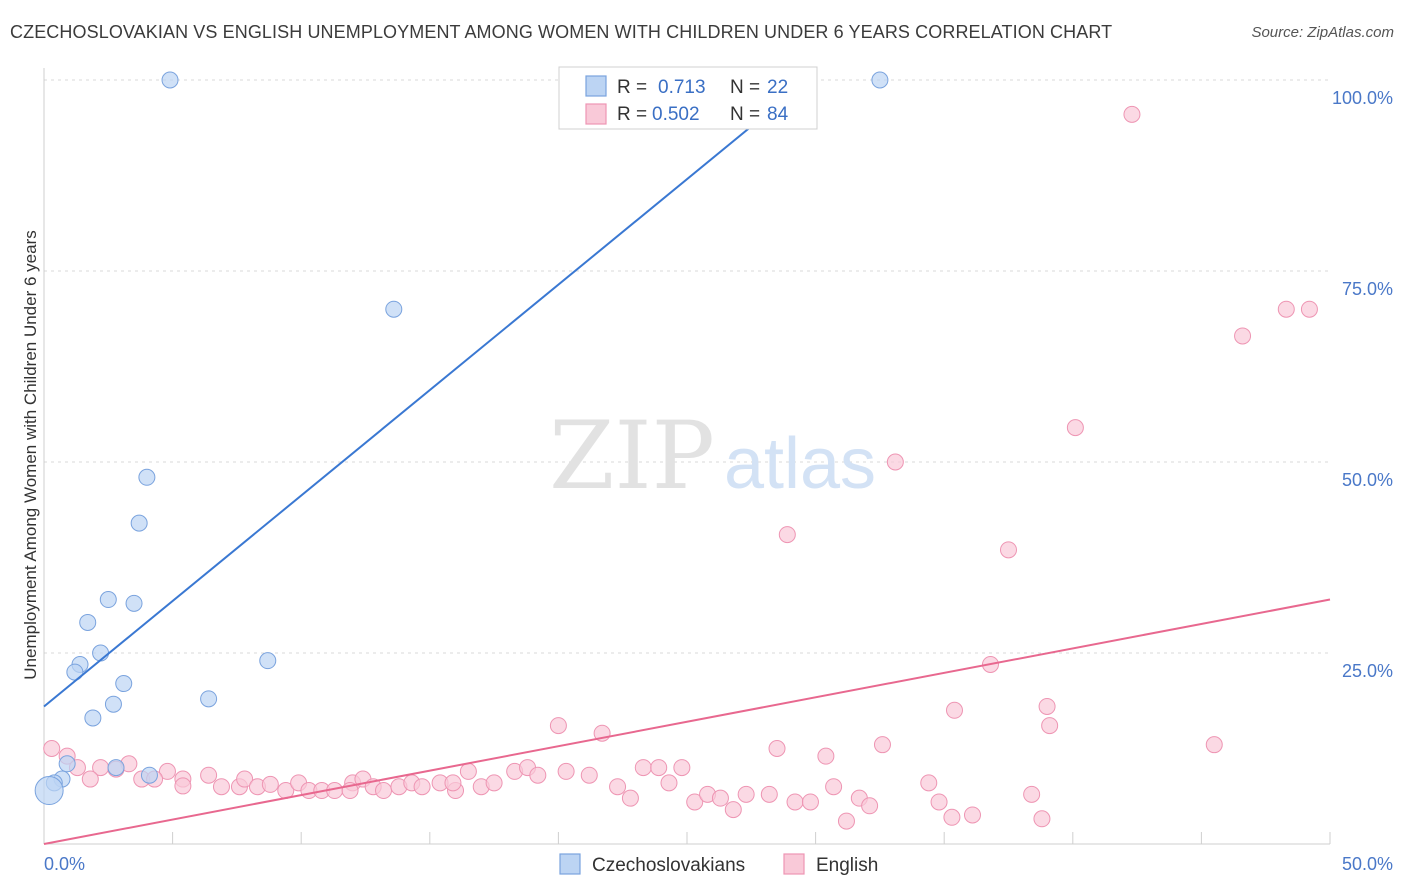  I want to click on y-tick-label: 50.0%, so click(1367, 480).